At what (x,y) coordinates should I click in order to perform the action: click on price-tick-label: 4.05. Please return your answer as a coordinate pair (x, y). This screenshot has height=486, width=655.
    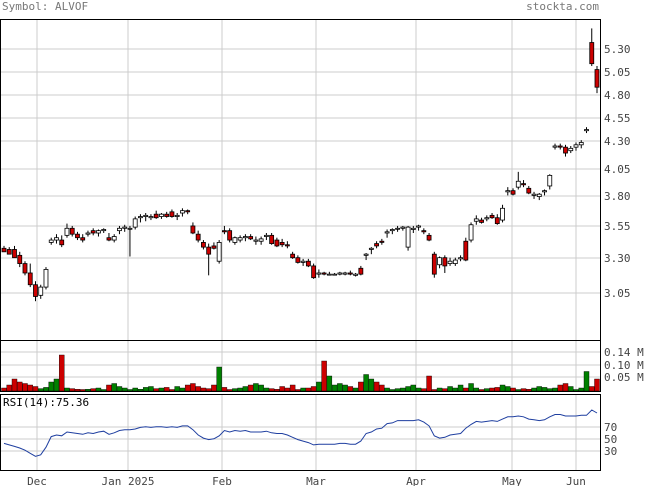
    Looking at the image, I should click on (617, 169).